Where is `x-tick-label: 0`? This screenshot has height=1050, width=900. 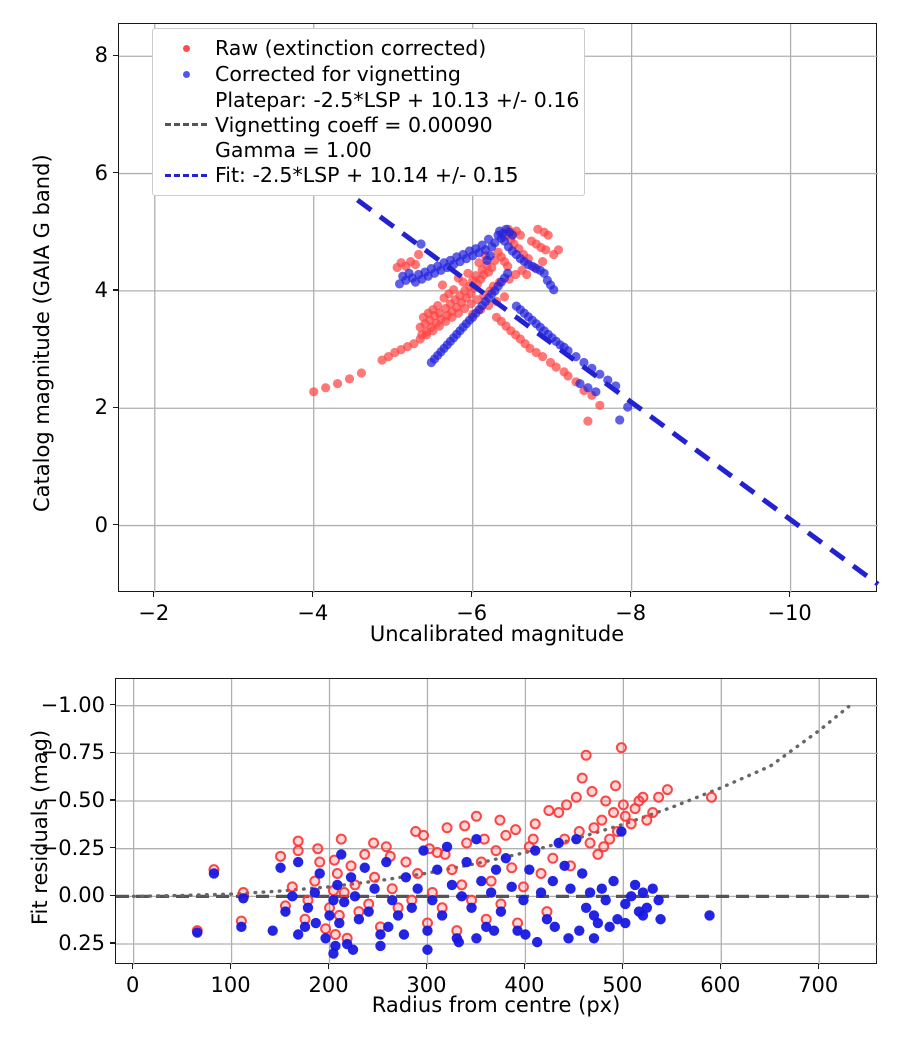 x-tick-label: 0 is located at coordinates (132, 985).